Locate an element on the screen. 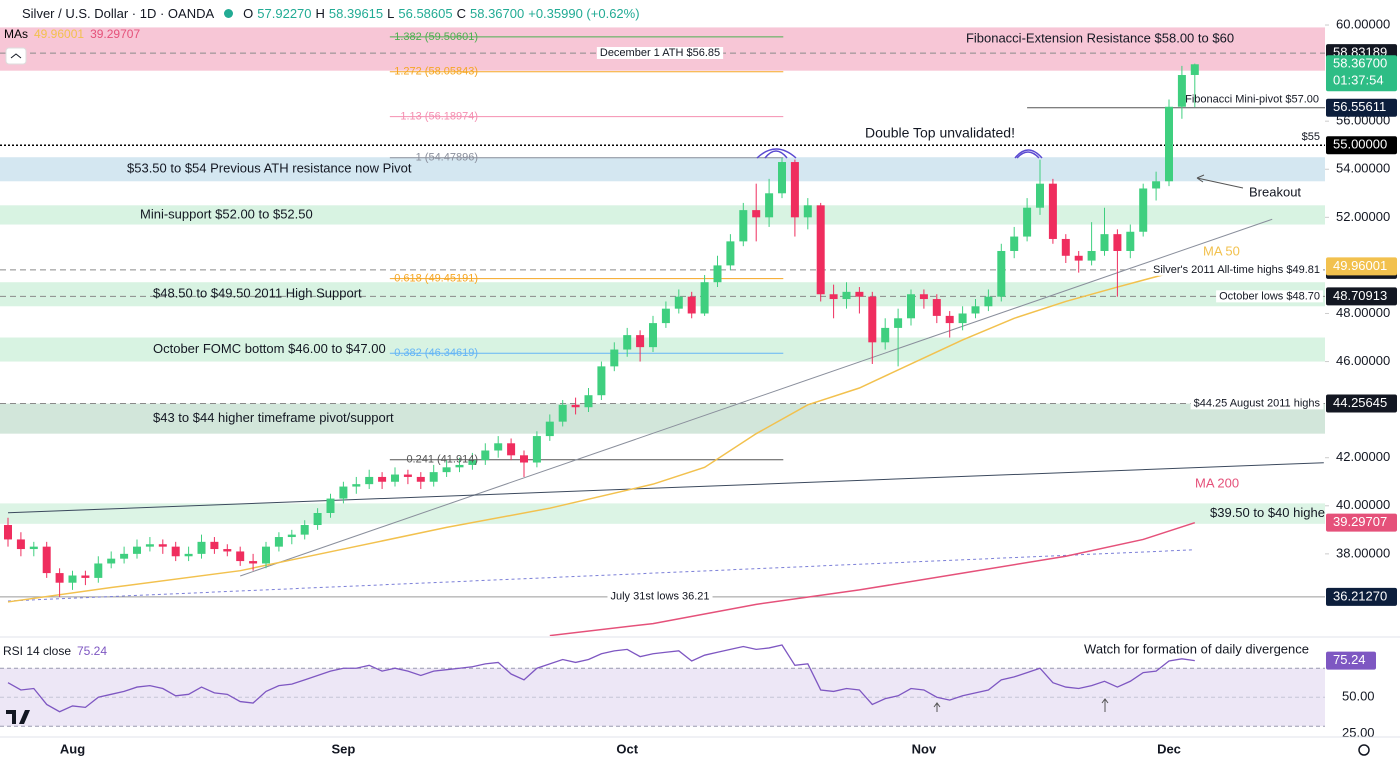 This screenshot has width=1400, height=761. rsi-tick-label: 50.00 is located at coordinates (1358, 696).